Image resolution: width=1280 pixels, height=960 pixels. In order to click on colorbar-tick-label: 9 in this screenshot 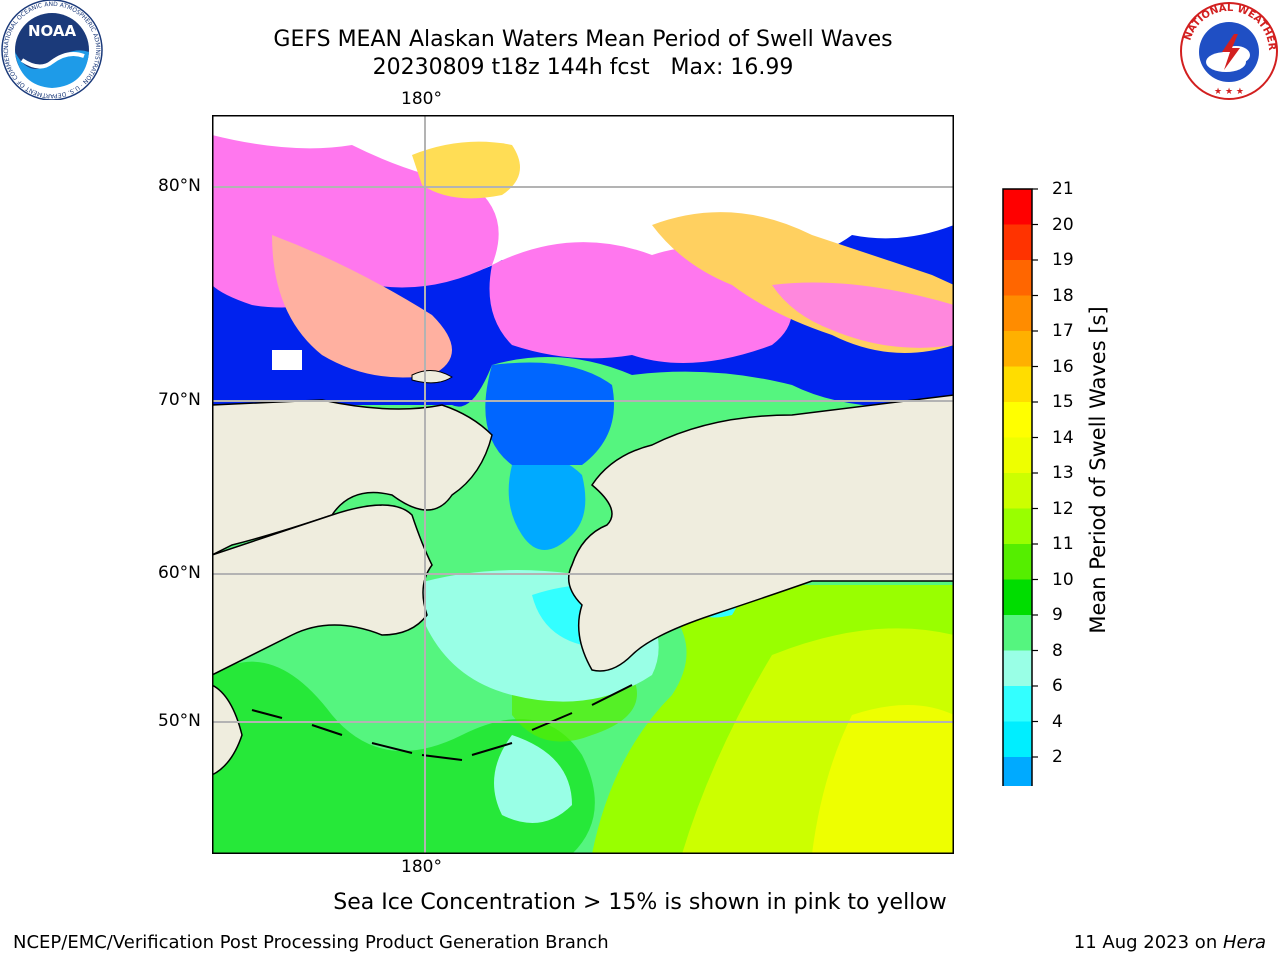, I will do `click(1057, 615)`.